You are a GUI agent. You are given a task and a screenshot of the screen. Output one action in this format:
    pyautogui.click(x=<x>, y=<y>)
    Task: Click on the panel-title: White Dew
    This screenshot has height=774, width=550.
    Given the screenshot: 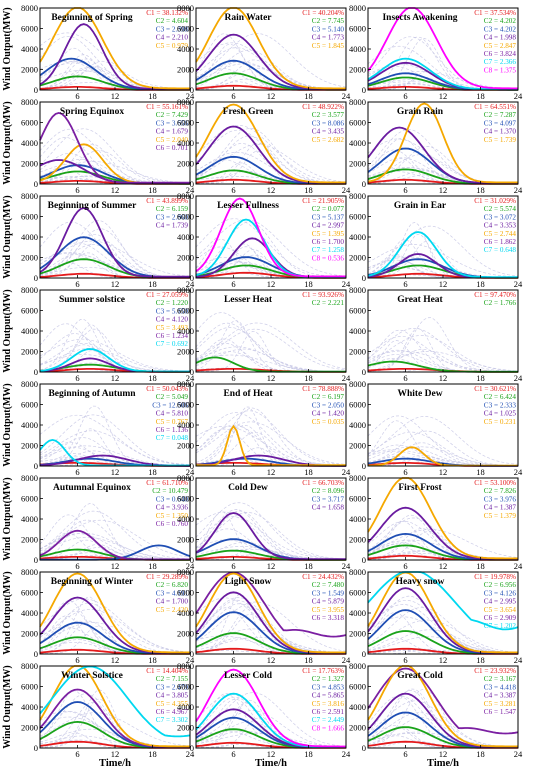 What is the action you would take?
    pyautogui.click(x=419, y=394)
    